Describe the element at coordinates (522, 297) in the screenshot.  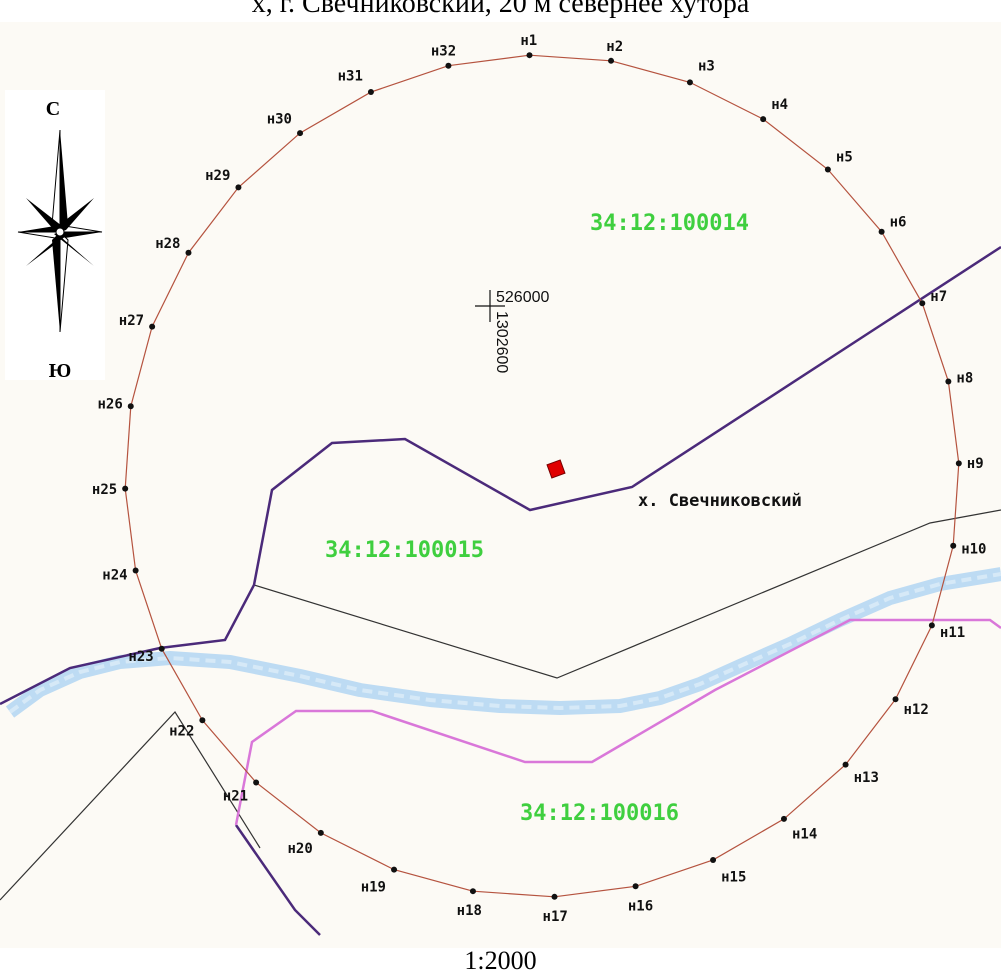
I see `grid-cross-x: 526000` at that location.